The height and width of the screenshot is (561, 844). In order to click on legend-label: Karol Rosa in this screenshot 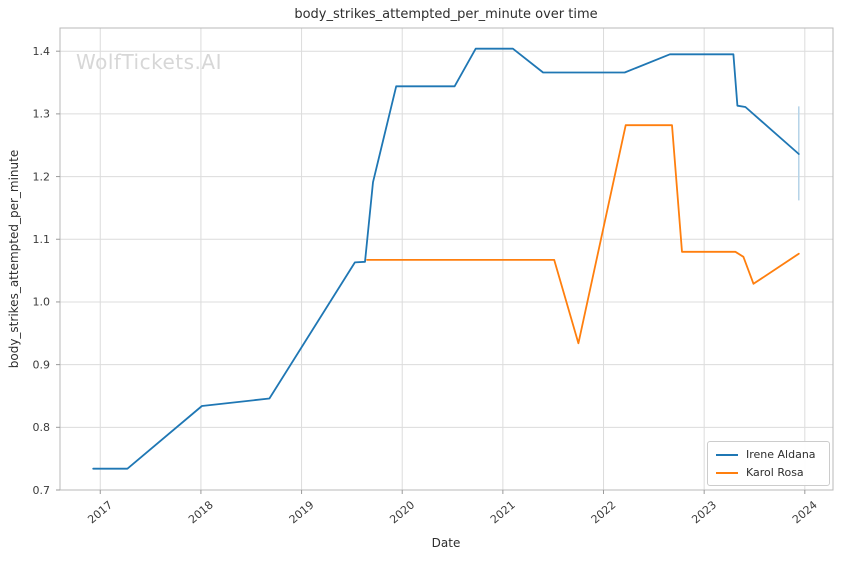, I will do `click(775, 472)`.